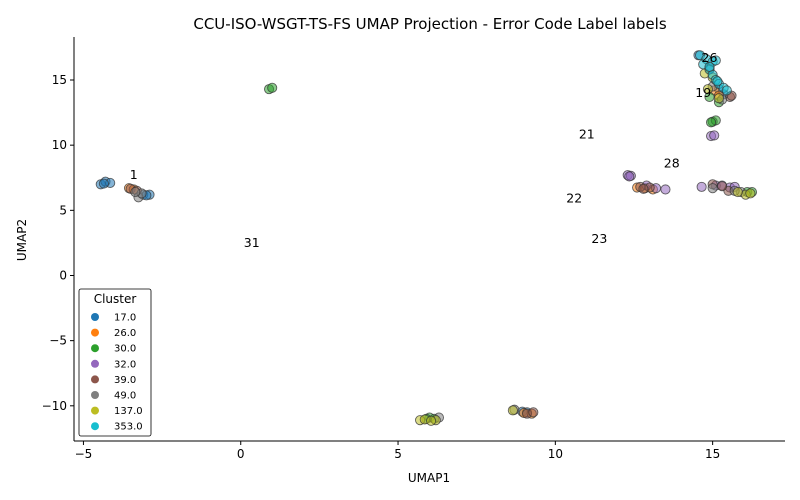 Image resolution: width=800 pixels, height=500 pixels. Describe the element at coordinates (58, 341) in the screenshot. I see `y-tick-label: −5` at that location.